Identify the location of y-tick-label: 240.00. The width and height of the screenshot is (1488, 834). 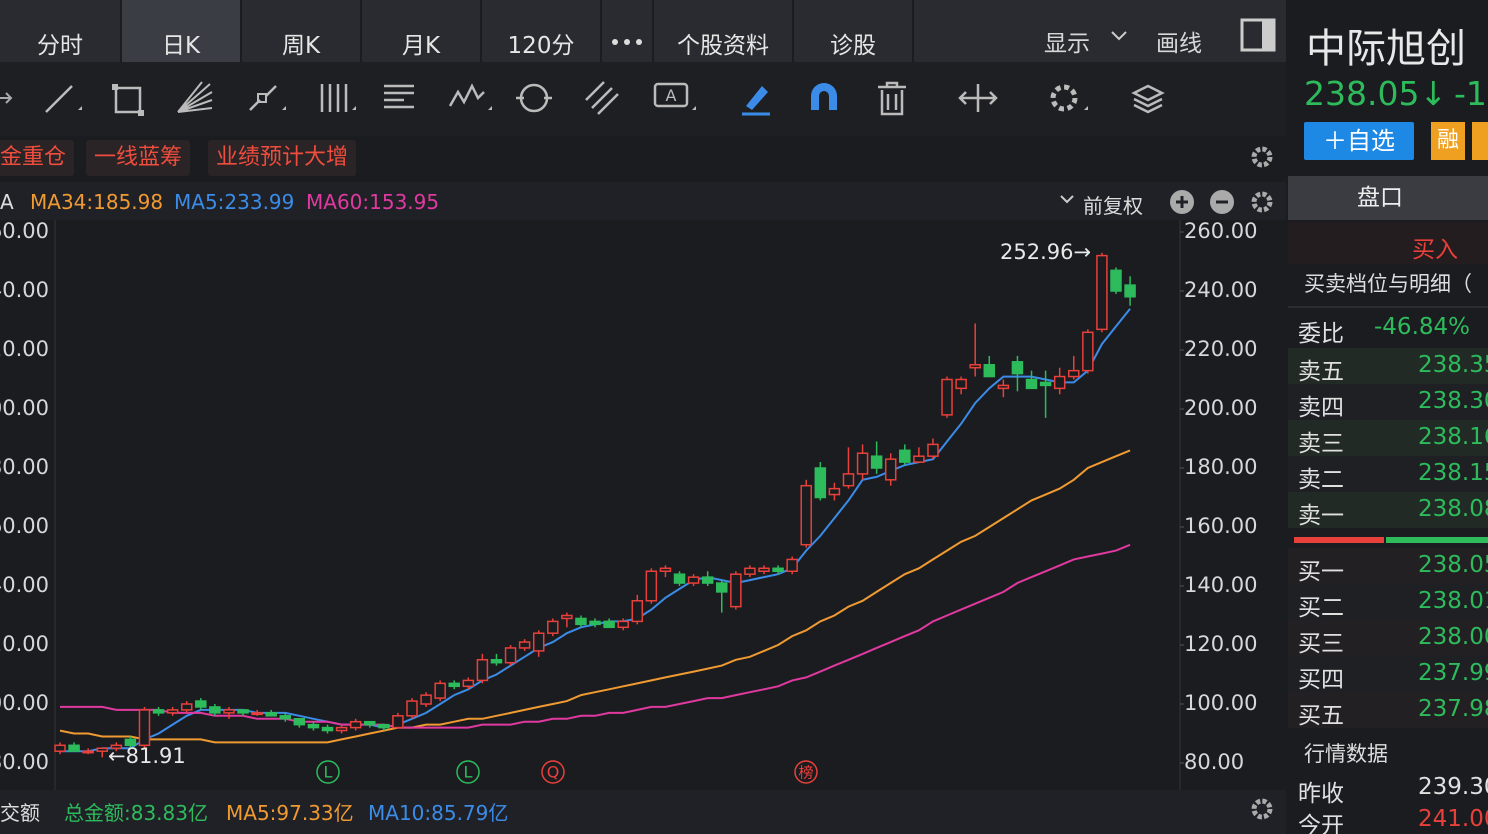
(24, 290).